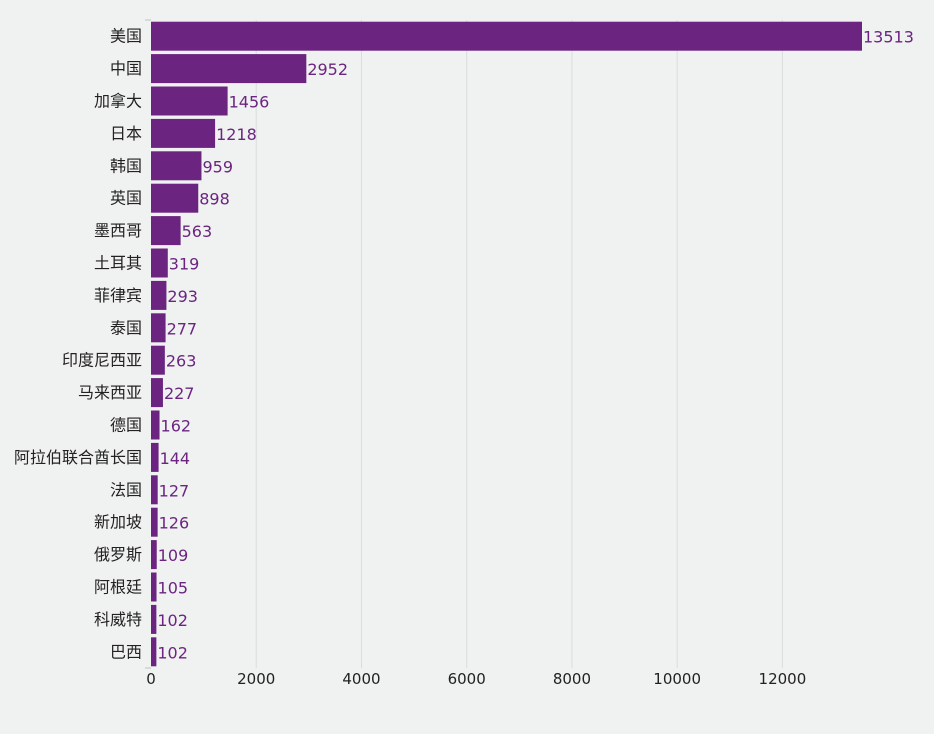  What do you see at coordinates (327, 69) in the screenshot?
I see `value-label: 2952` at bounding box center [327, 69].